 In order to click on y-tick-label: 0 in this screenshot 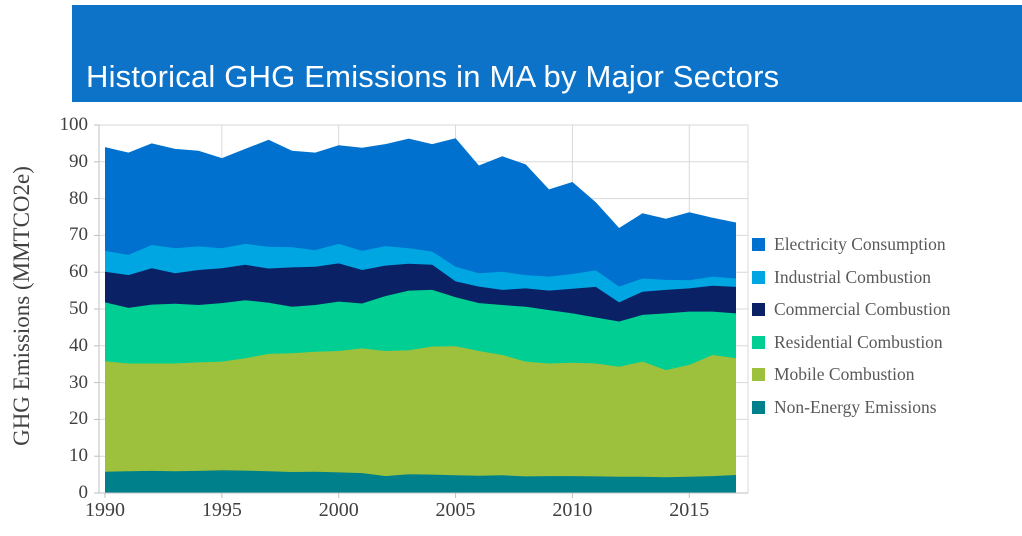, I will do `click(83, 492)`.